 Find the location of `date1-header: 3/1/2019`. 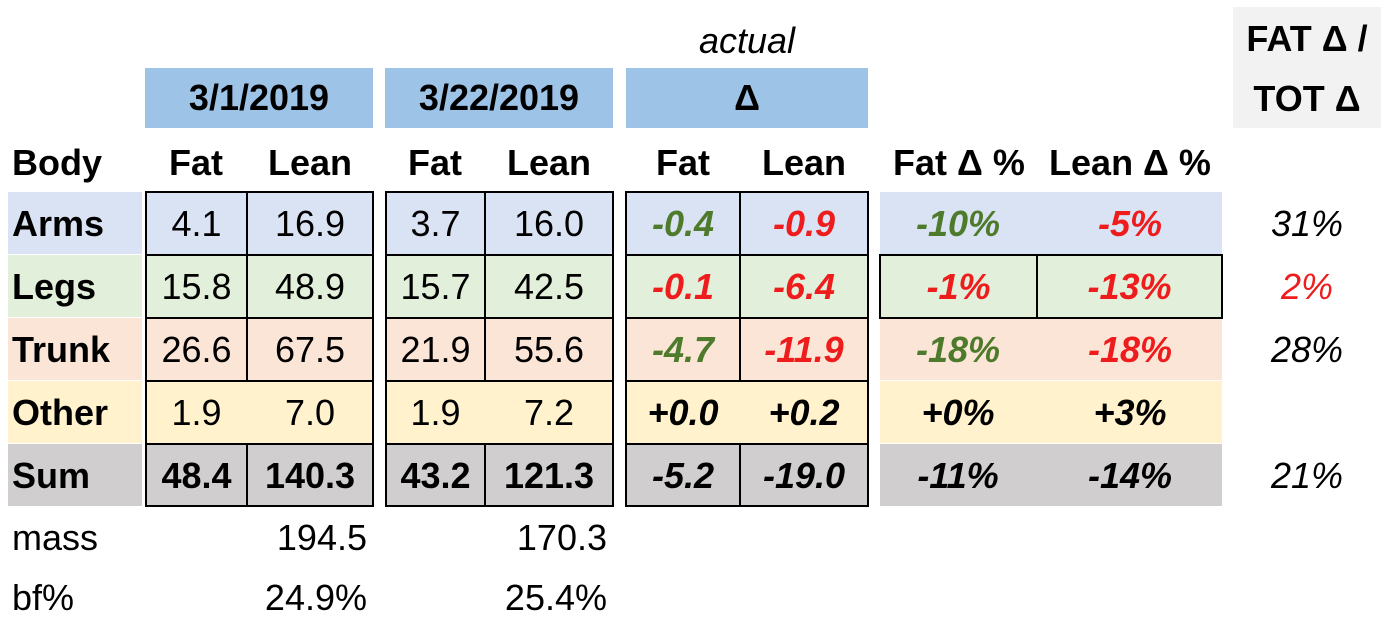

date1-header: 3/1/2019 is located at coordinates (259, 98).